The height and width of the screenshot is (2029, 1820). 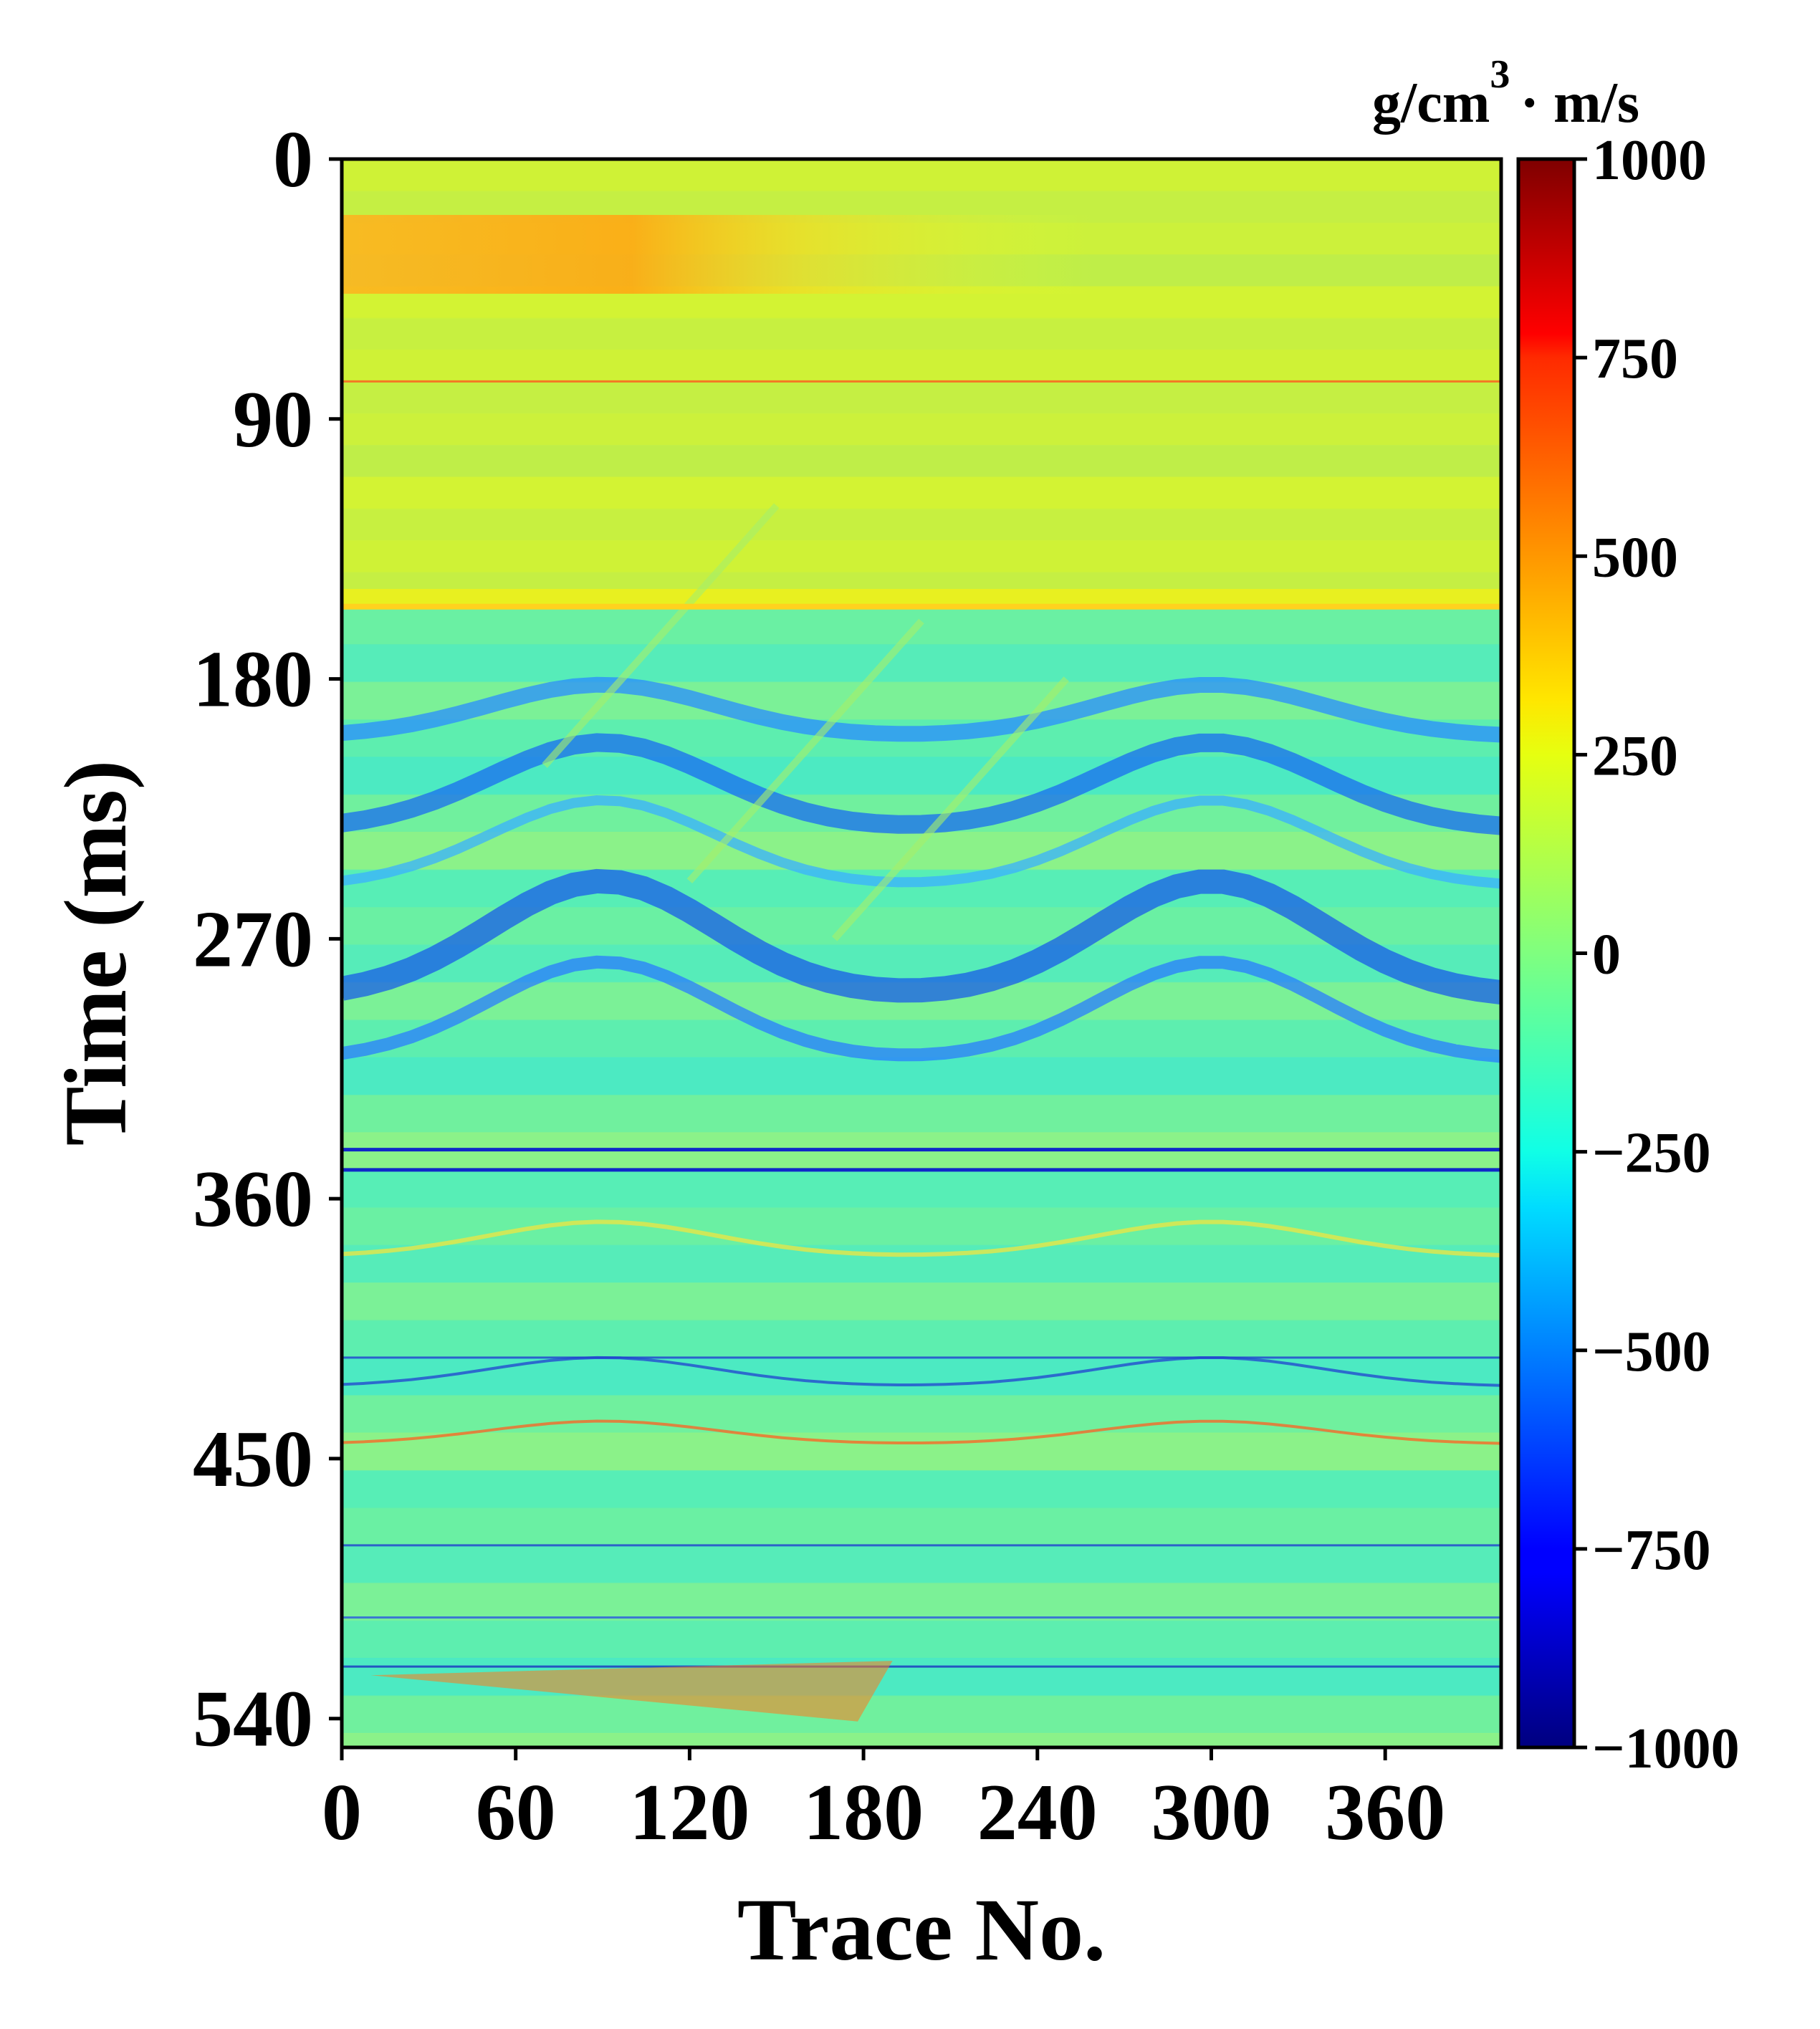 What do you see at coordinates (253, 1719) in the screenshot?
I see `y-tick-label: 540` at bounding box center [253, 1719].